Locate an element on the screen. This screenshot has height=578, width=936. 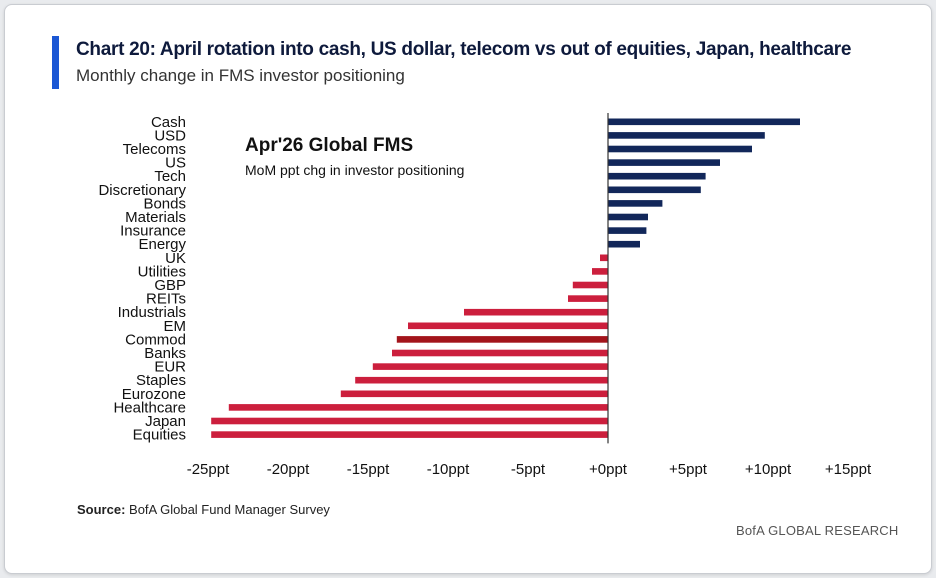
category-label-telecoms: Telecoms is located at coordinates (154, 149).